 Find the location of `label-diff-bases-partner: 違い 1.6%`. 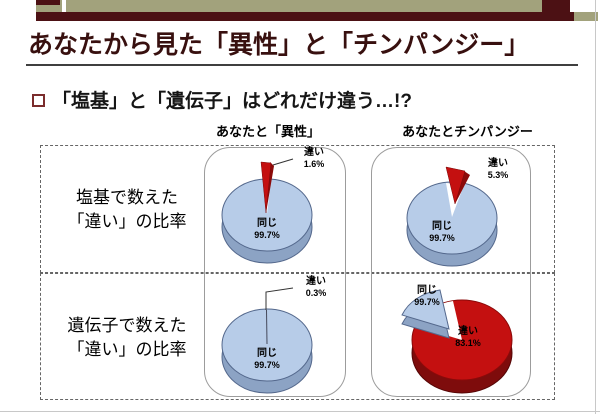

label-diff-bases-partner: 違い 1.6% is located at coordinates (314, 158).